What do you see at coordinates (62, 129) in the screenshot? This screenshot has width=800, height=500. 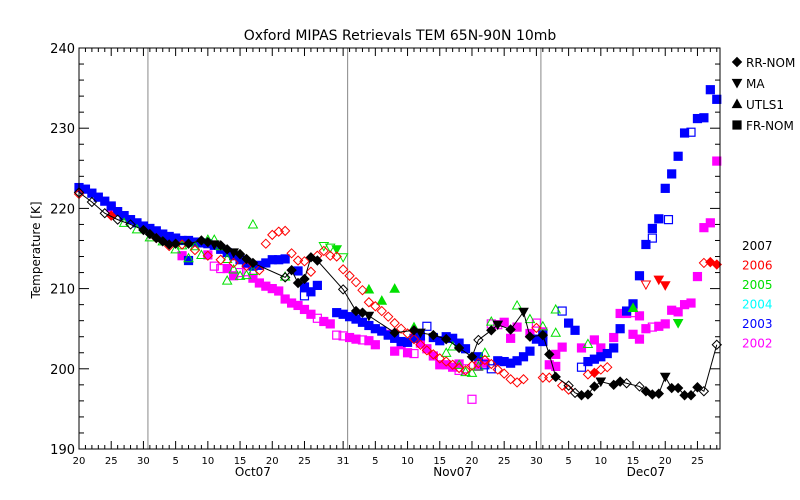 I see `y-tick-label: 230` at bounding box center [62, 129].